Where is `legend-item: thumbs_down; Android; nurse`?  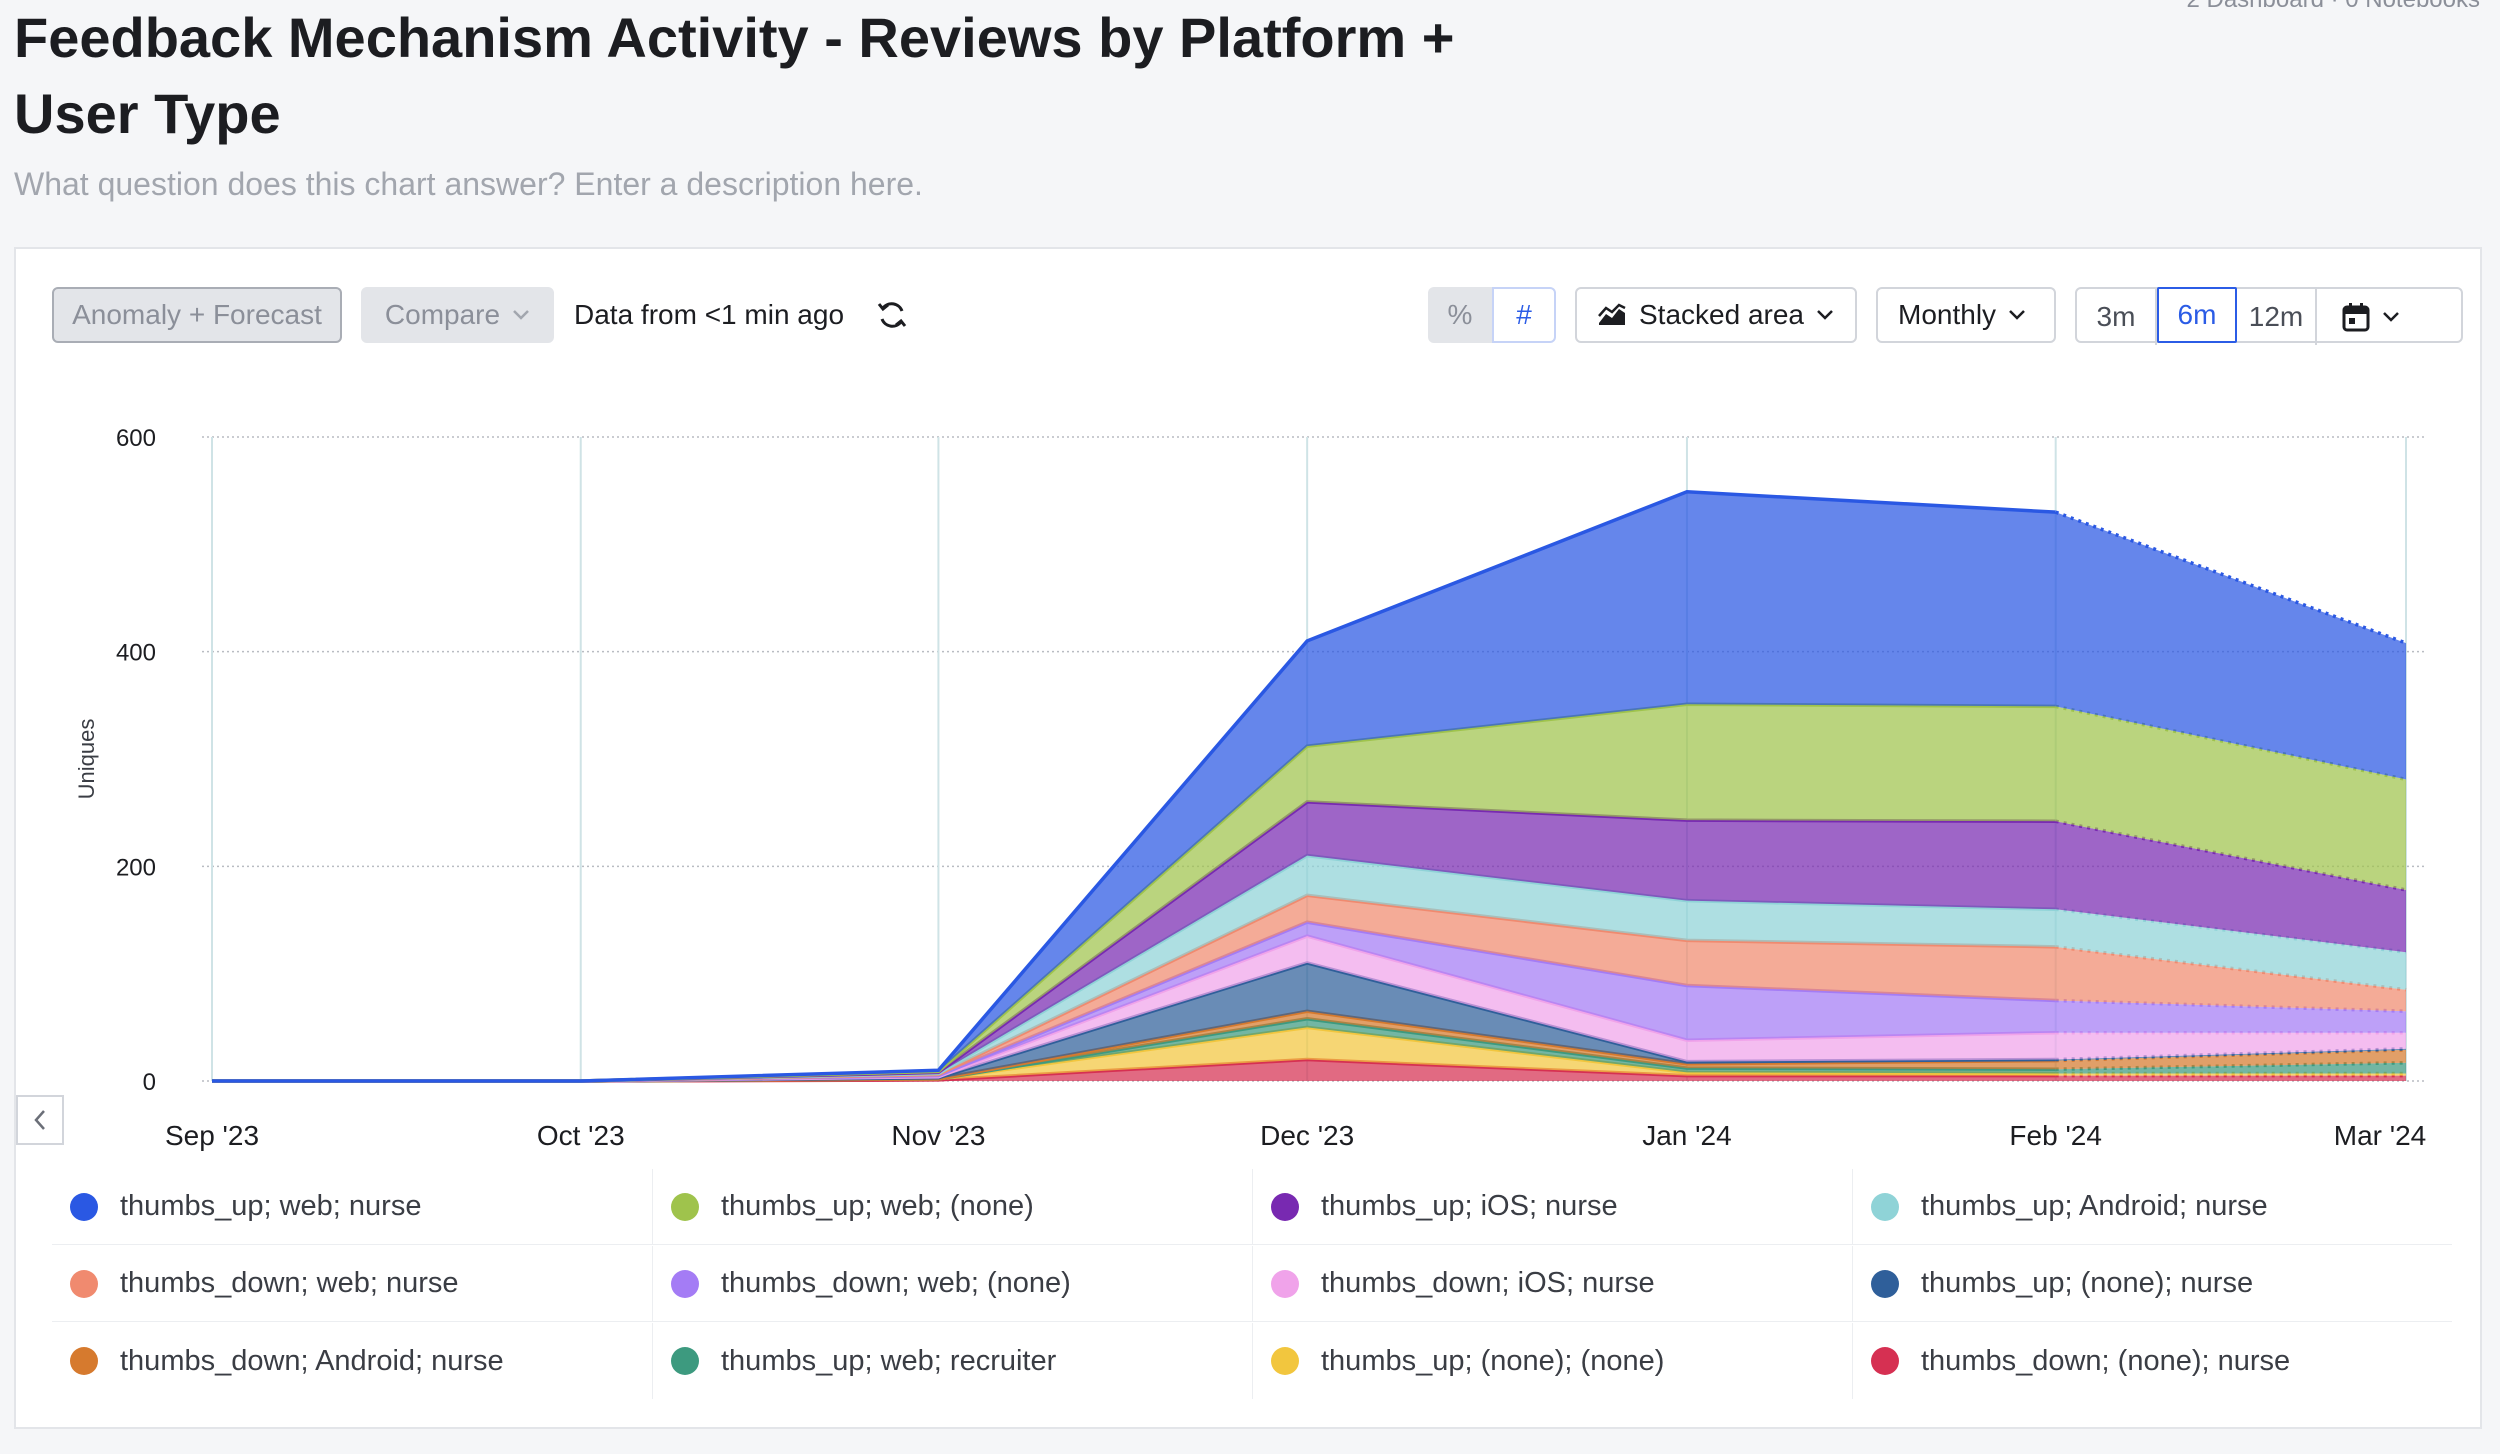
legend-item: thumbs_down; Android; nurse is located at coordinates (352, 1361).